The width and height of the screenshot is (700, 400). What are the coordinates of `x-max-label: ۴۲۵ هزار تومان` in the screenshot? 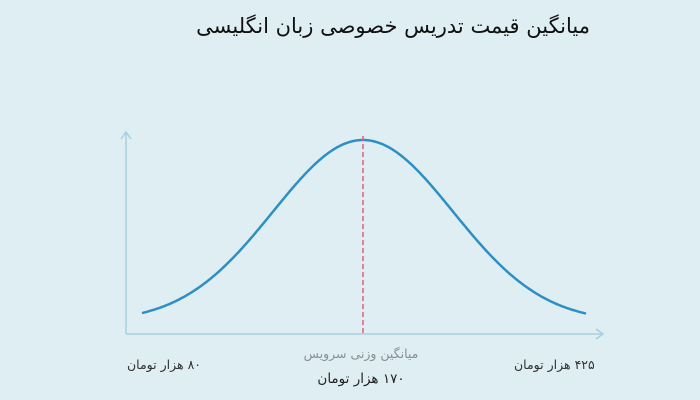 It's located at (554, 364).